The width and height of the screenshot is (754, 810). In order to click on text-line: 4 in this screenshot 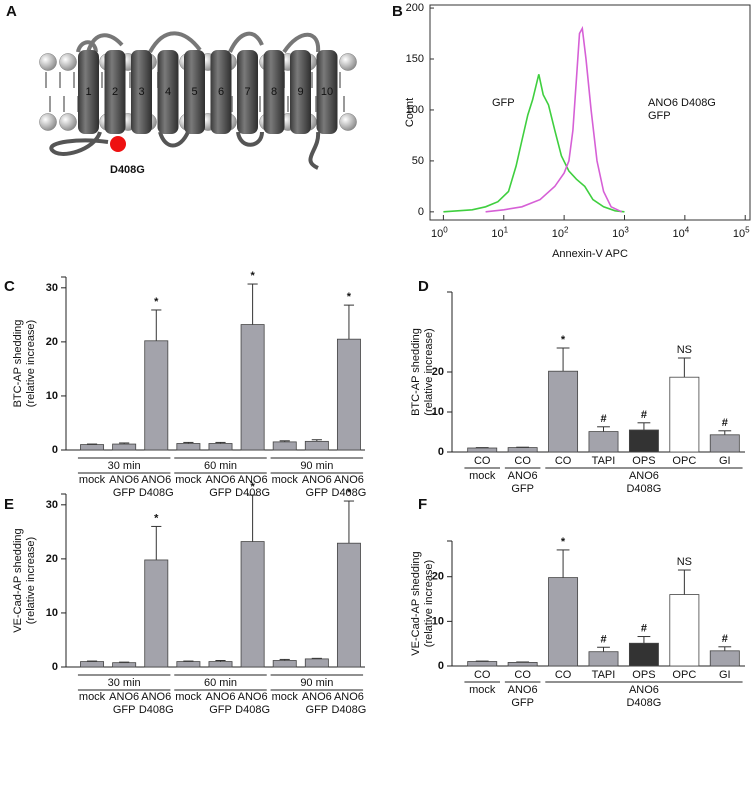, I will do `click(168, 92)`.